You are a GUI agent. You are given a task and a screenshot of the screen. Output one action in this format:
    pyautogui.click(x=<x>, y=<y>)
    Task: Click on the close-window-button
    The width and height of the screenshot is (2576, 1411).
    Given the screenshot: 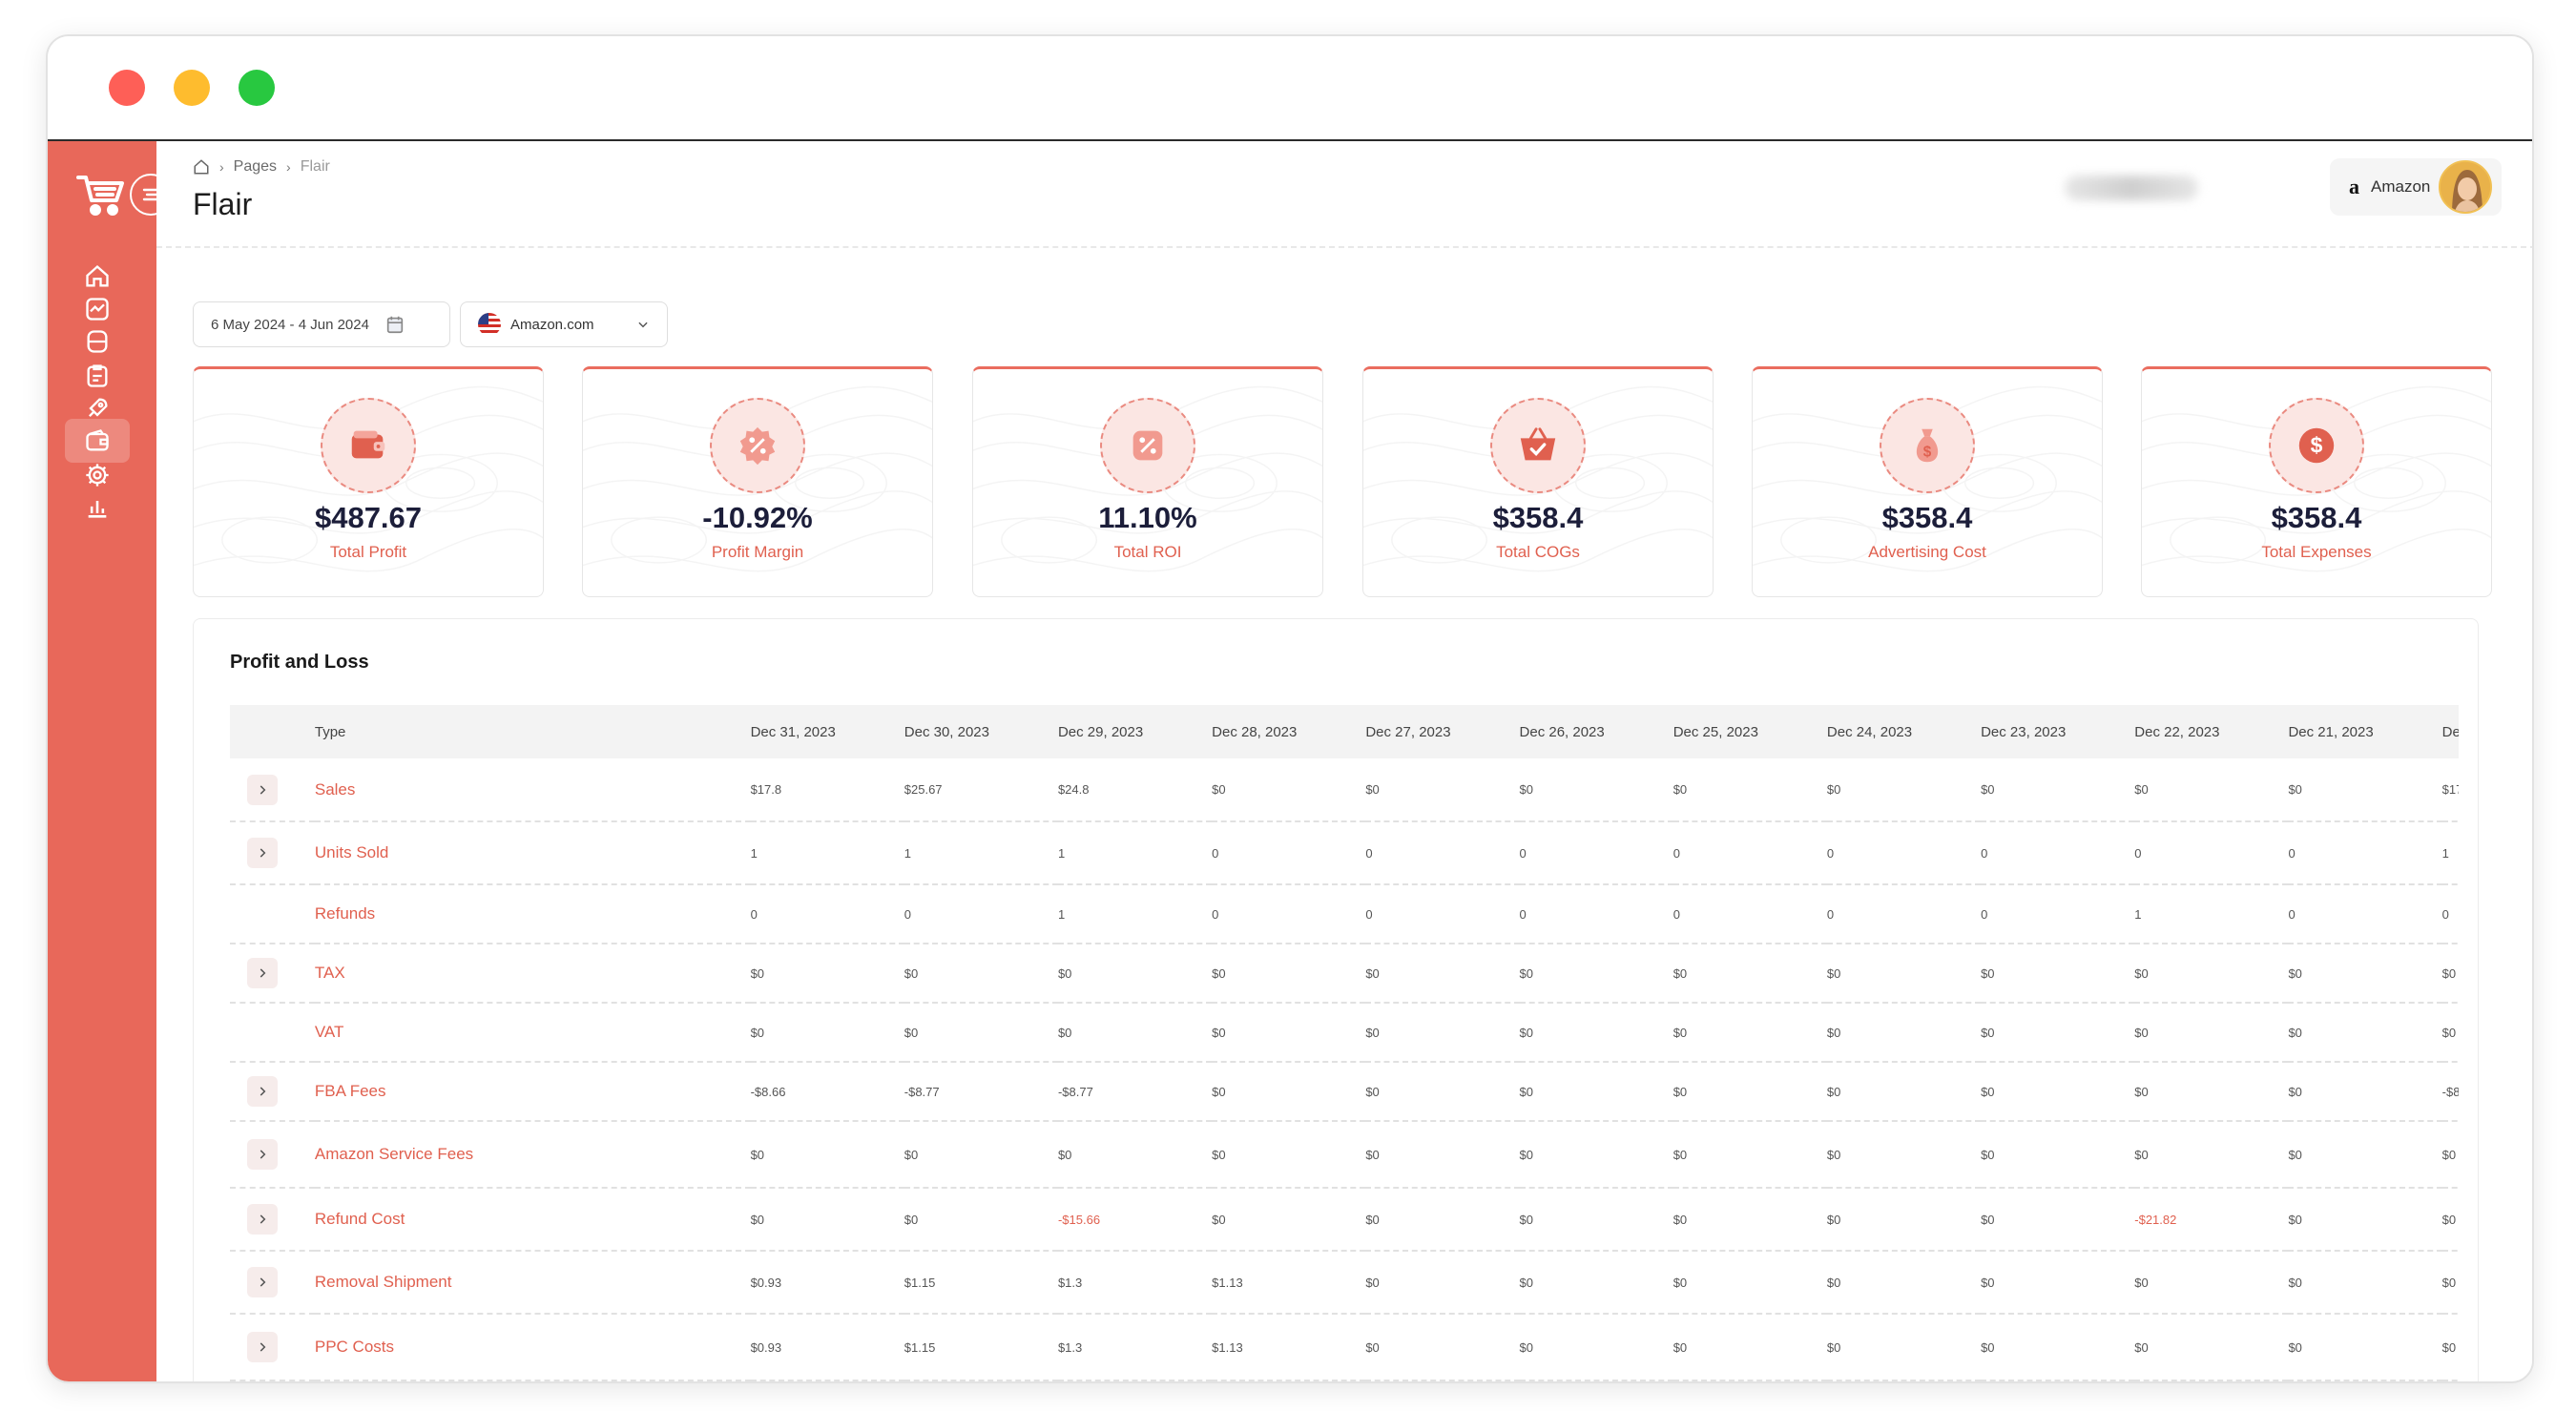 What is the action you would take?
    pyautogui.click(x=127, y=88)
    